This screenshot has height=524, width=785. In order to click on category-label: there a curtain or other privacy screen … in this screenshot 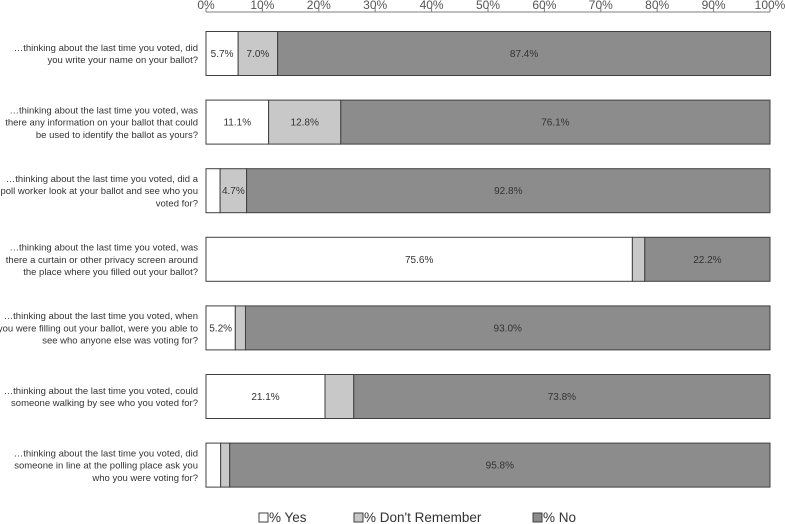, I will do `click(102, 260)`.